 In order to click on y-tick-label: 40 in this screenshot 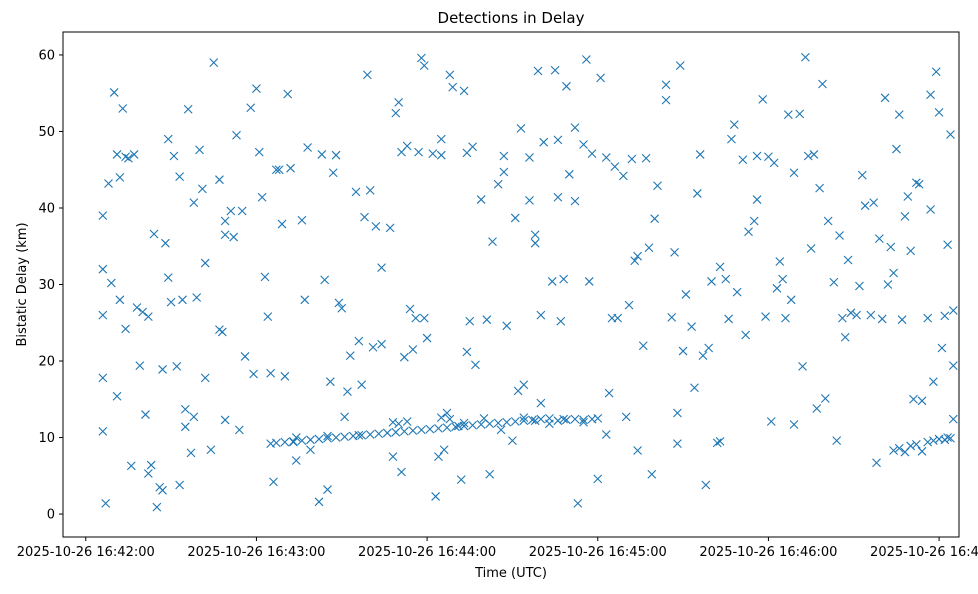, I will do `click(46, 208)`.